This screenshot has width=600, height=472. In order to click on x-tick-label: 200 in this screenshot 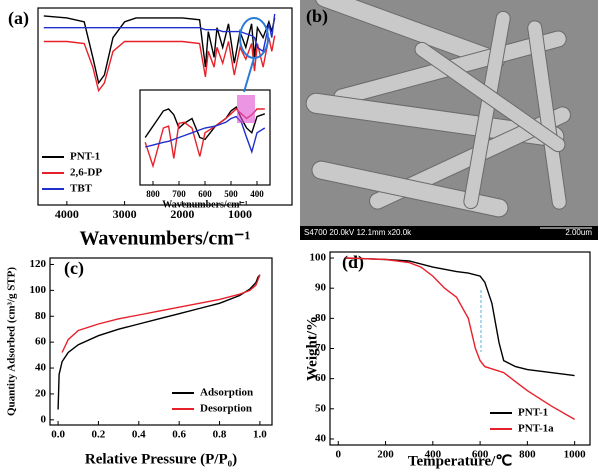, I will do `click(385, 455)`.